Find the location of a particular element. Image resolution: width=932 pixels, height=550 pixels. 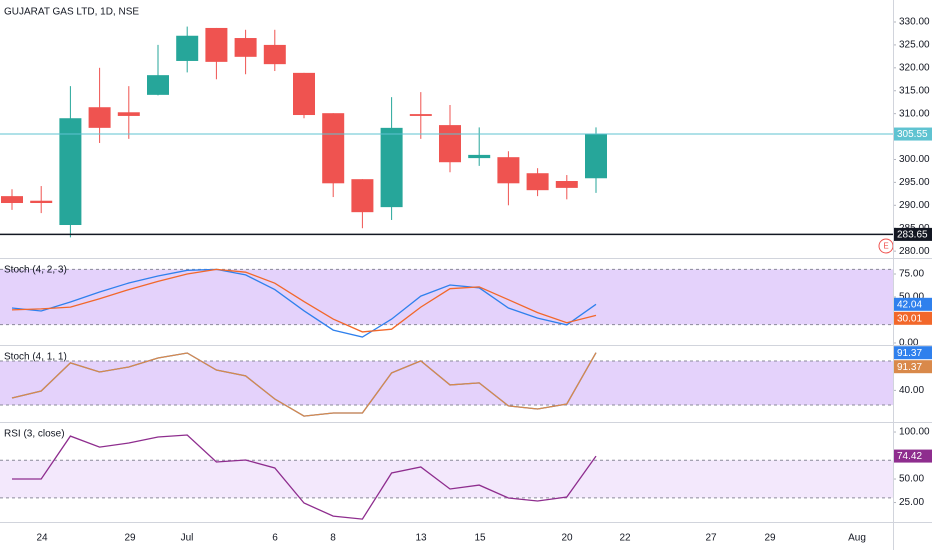

y-tick-label: 320.00 is located at coordinates (914, 67).